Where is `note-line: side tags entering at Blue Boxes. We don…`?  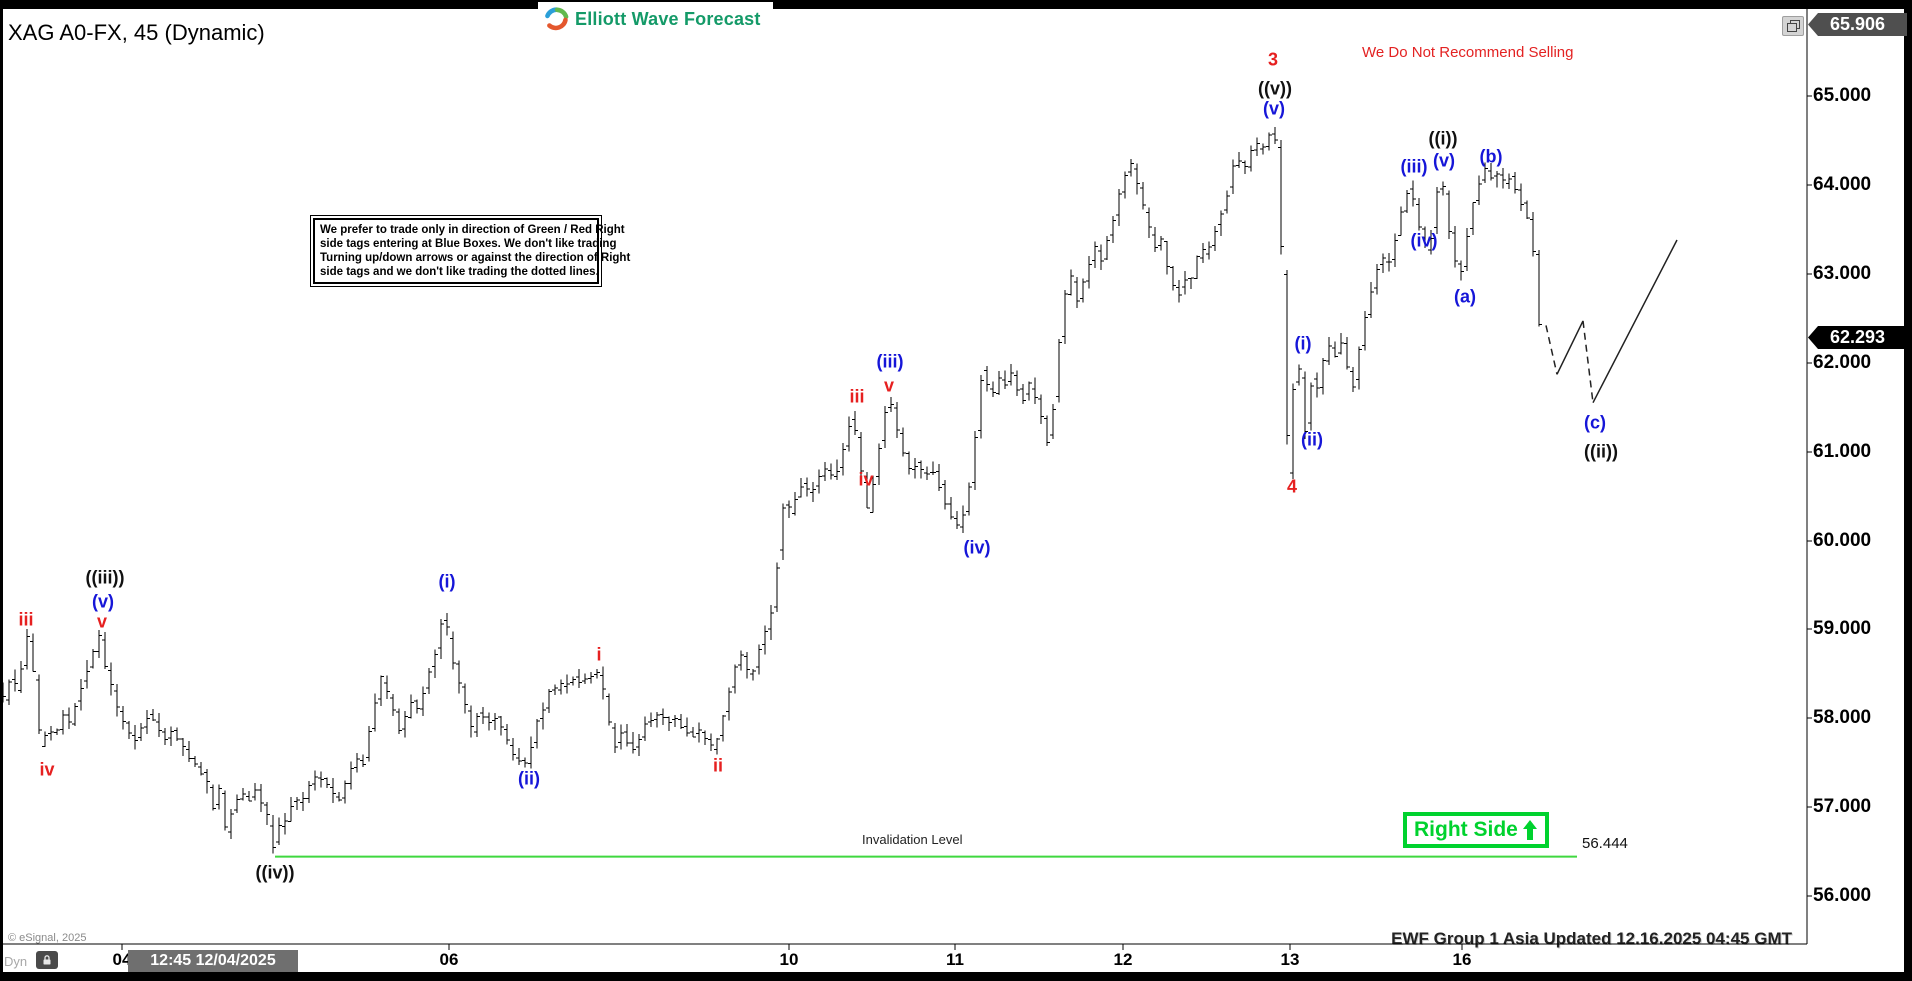
note-line: side tags entering at Blue Boxes. We don… is located at coordinates (468, 244).